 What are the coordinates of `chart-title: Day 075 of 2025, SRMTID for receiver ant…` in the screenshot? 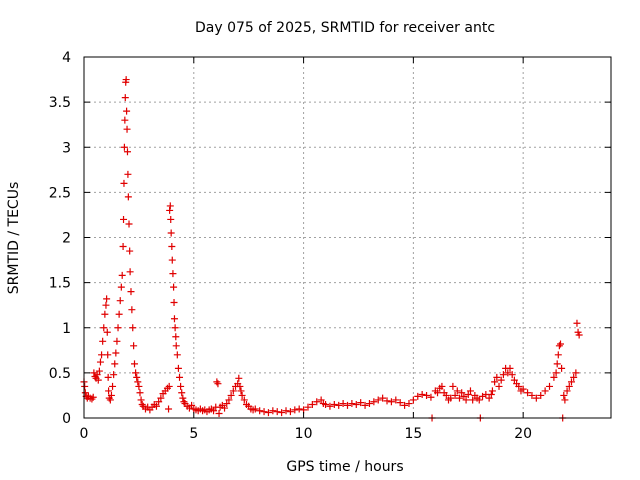 It's located at (345, 28).